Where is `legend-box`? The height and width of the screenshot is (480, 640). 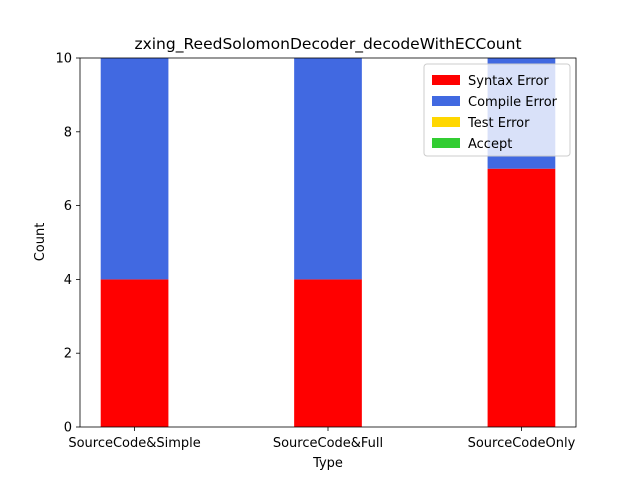
legend-box is located at coordinates (497, 110).